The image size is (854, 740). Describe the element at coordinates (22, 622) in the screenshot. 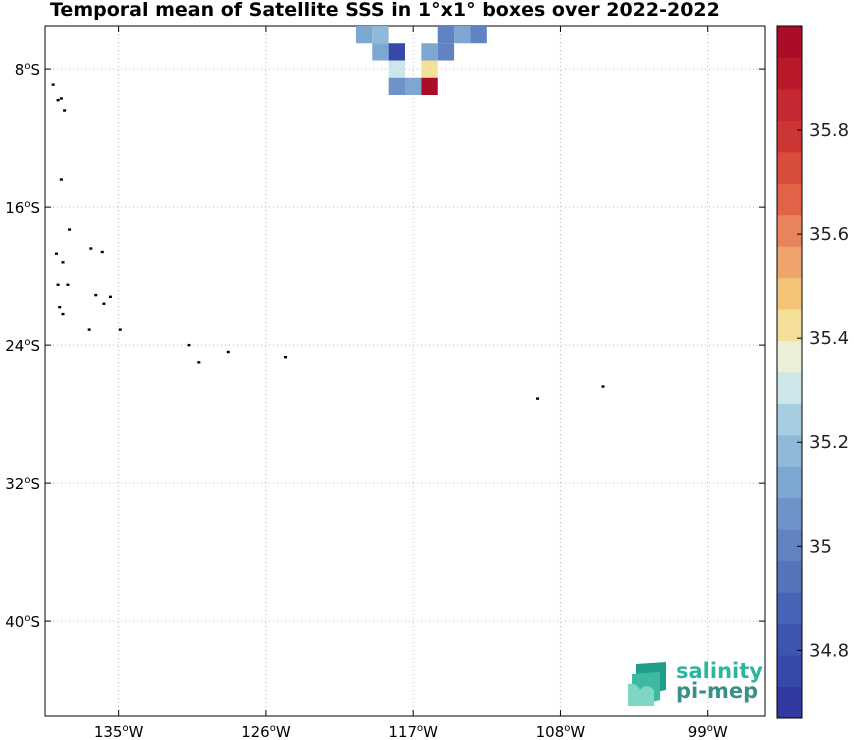

I see `y-tick-label: 40oS` at that location.